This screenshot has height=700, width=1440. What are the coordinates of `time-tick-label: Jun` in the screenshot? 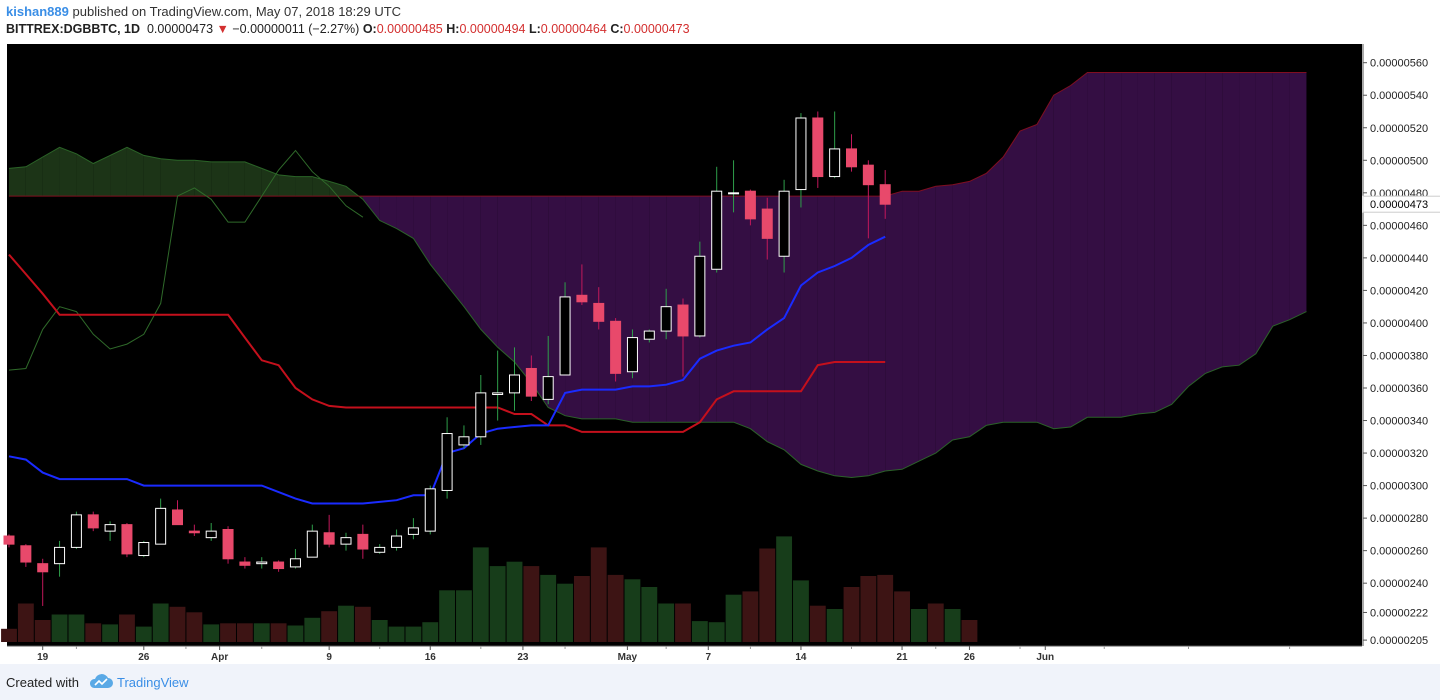 It's located at (1045, 657).